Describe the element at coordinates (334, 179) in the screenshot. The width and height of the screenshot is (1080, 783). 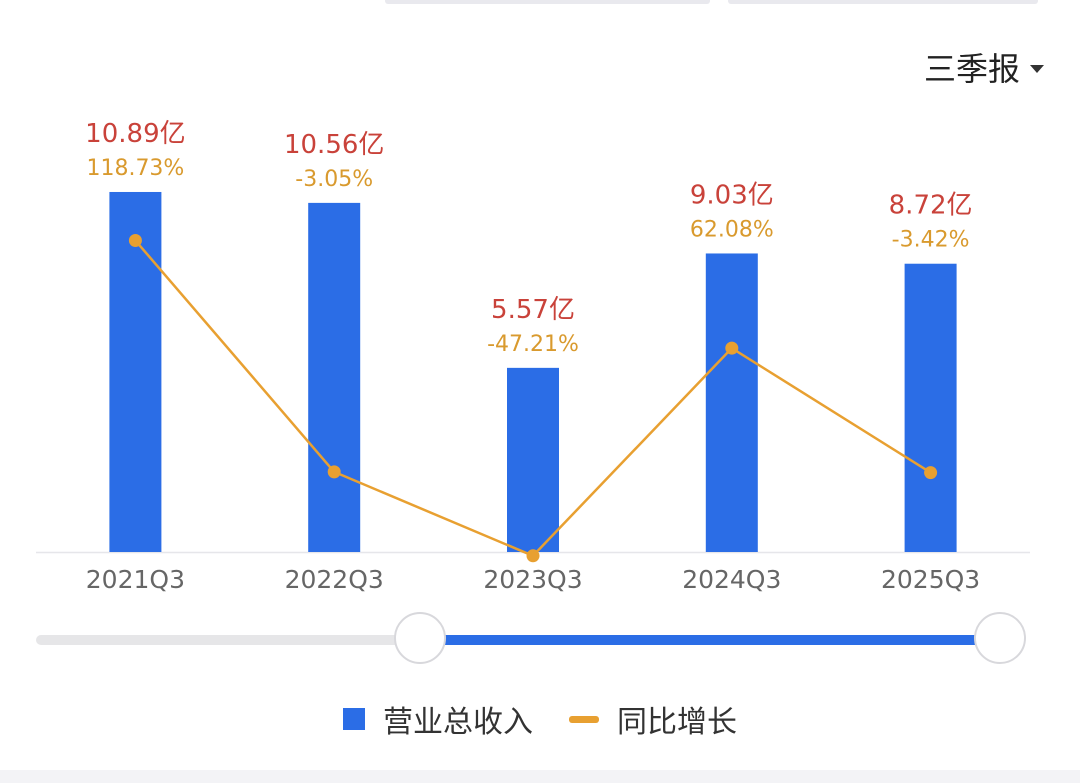
I see `growth-value-label: -3.05%` at that location.